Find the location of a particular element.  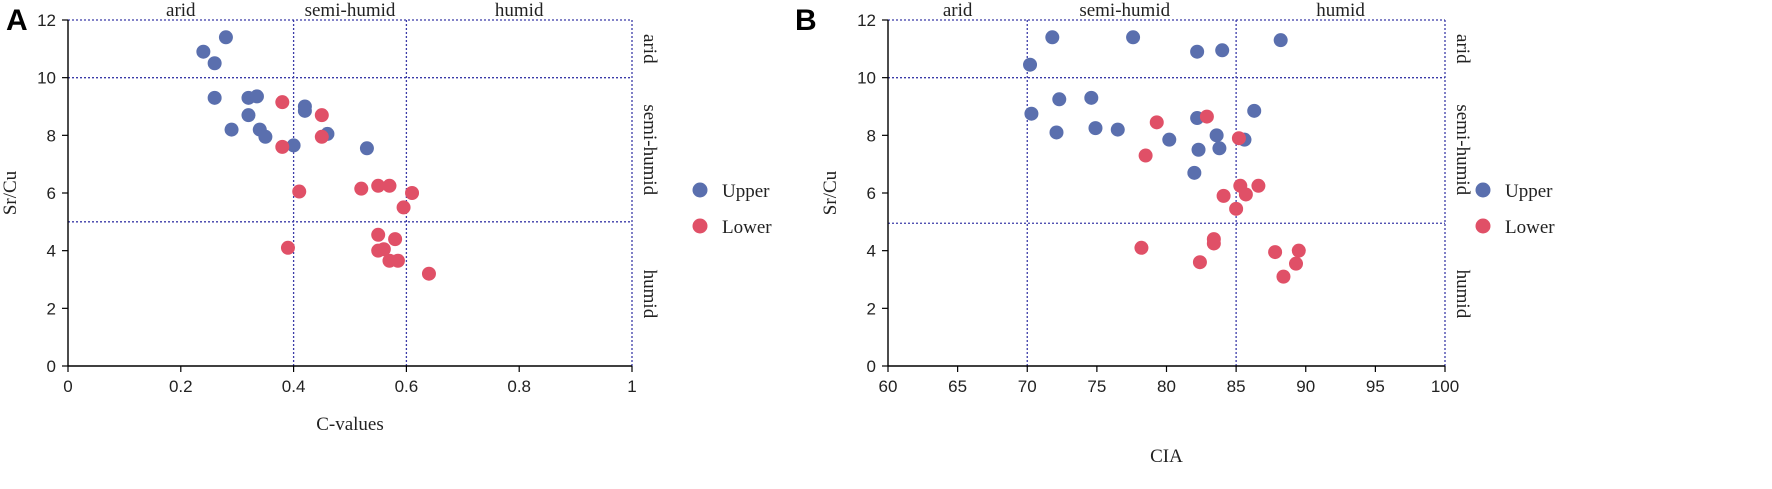

x-tick-label: 65 is located at coordinates (957, 386).